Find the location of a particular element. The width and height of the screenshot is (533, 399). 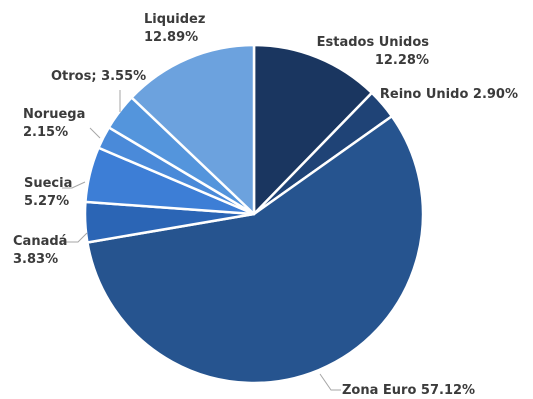

data-label-canada: Canadá 3.83% is located at coordinates (40, 250).